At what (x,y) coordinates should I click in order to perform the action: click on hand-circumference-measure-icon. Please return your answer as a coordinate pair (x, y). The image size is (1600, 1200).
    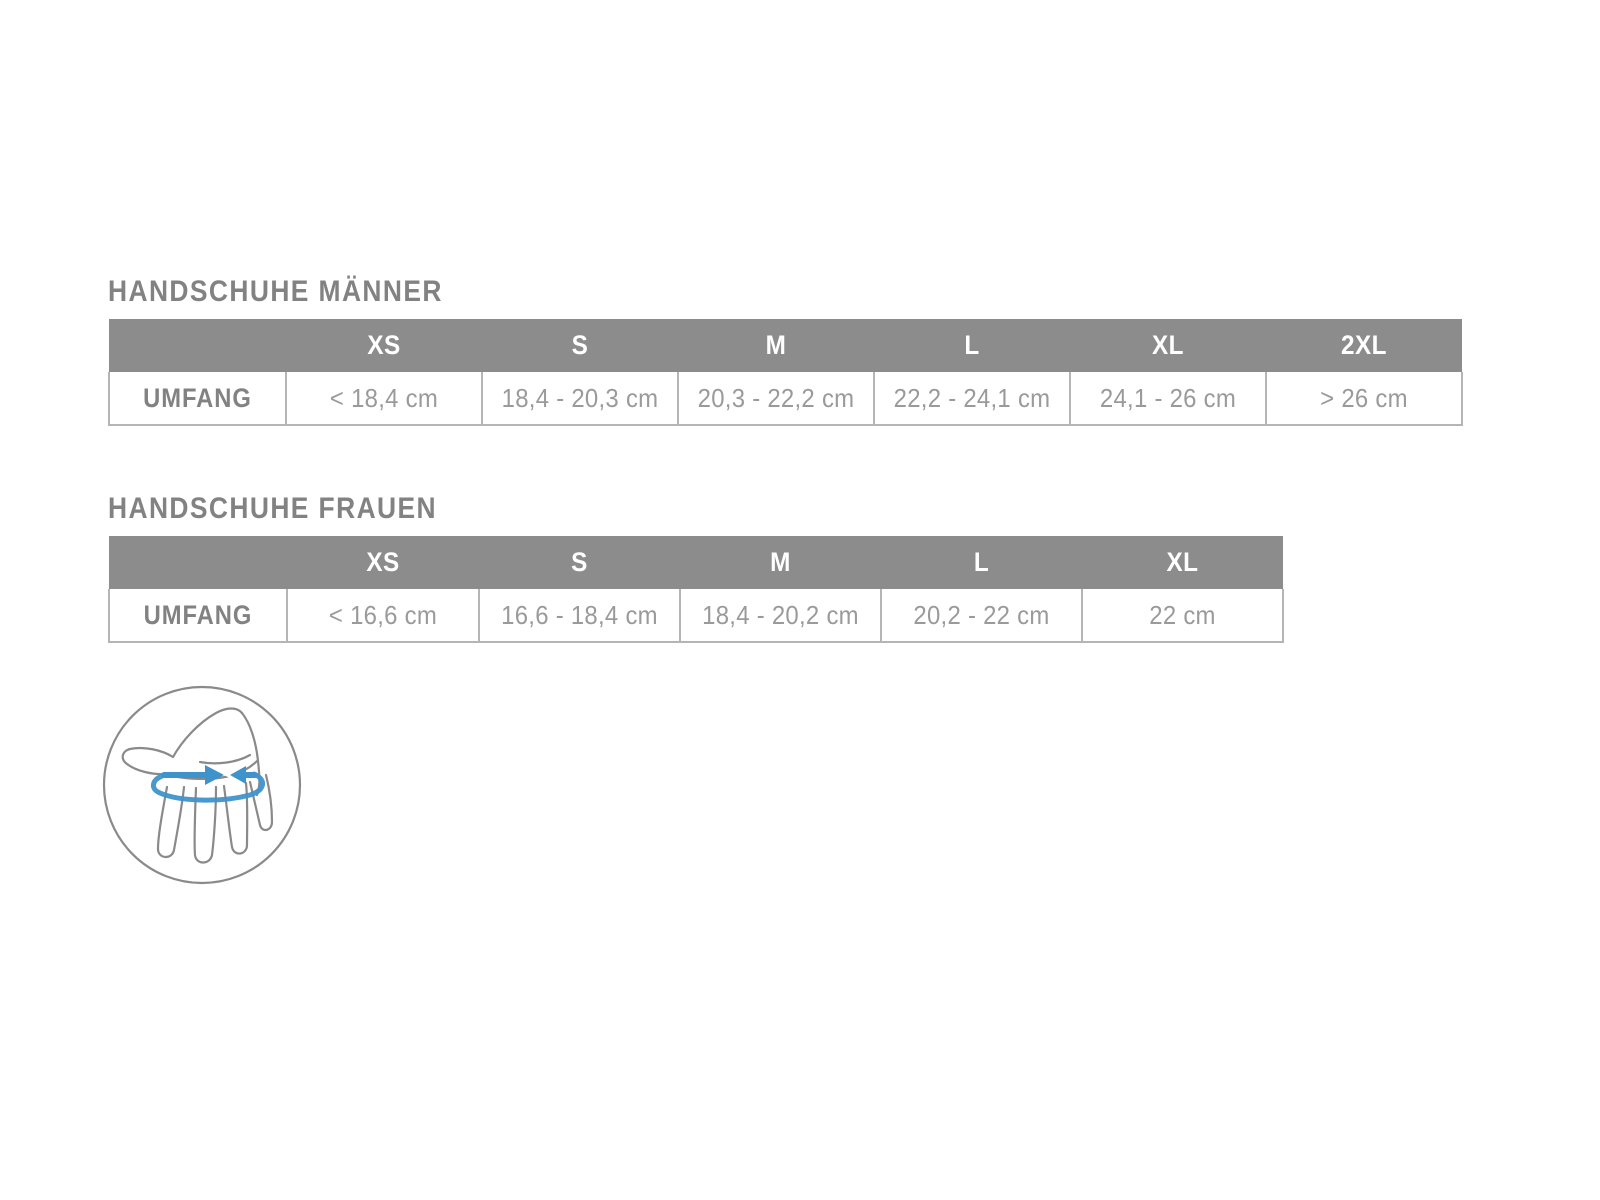
    Looking at the image, I should click on (202, 785).